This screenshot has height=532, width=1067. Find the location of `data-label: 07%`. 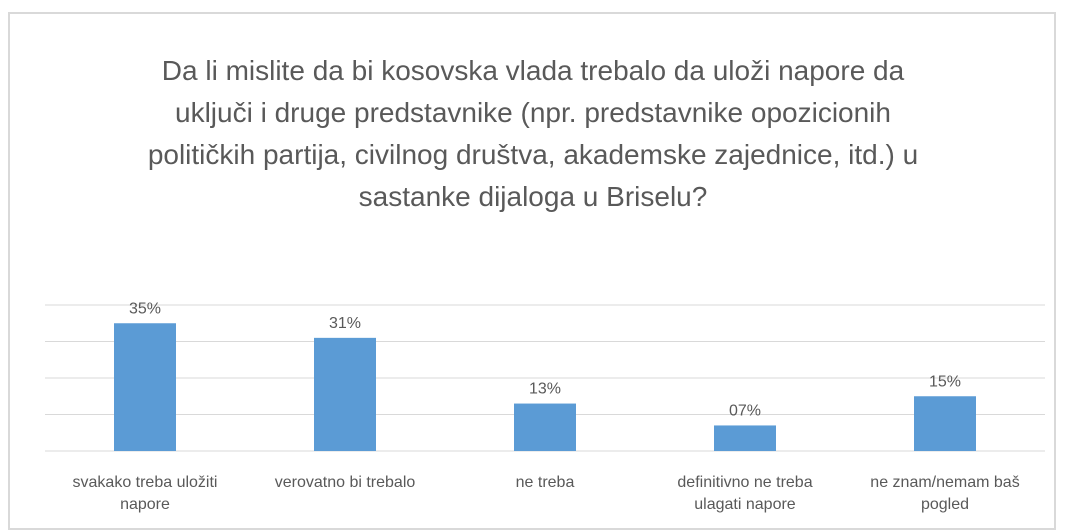

data-label: 07% is located at coordinates (745, 410).